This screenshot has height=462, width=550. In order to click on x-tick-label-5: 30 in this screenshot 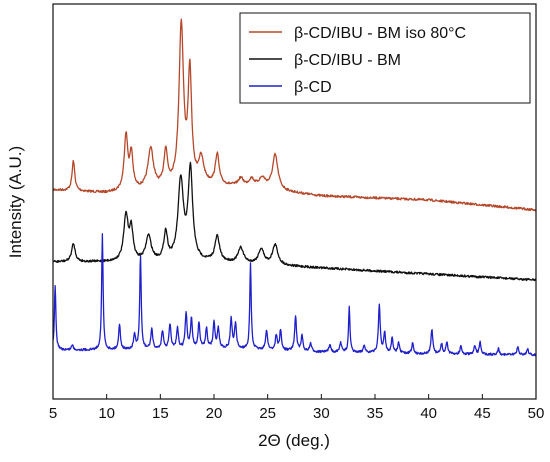, I will do `click(321, 413)`.